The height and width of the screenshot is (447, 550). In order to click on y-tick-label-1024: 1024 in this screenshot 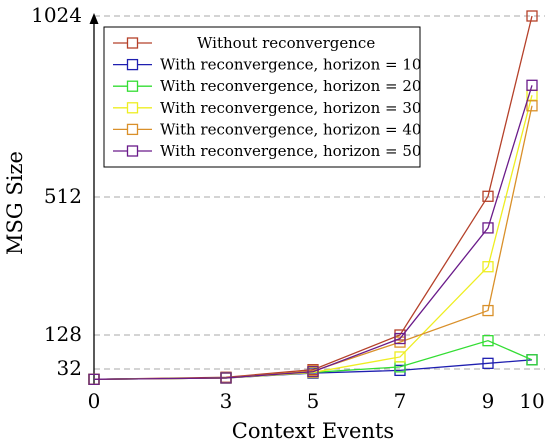, I will do `click(56, 15)`.